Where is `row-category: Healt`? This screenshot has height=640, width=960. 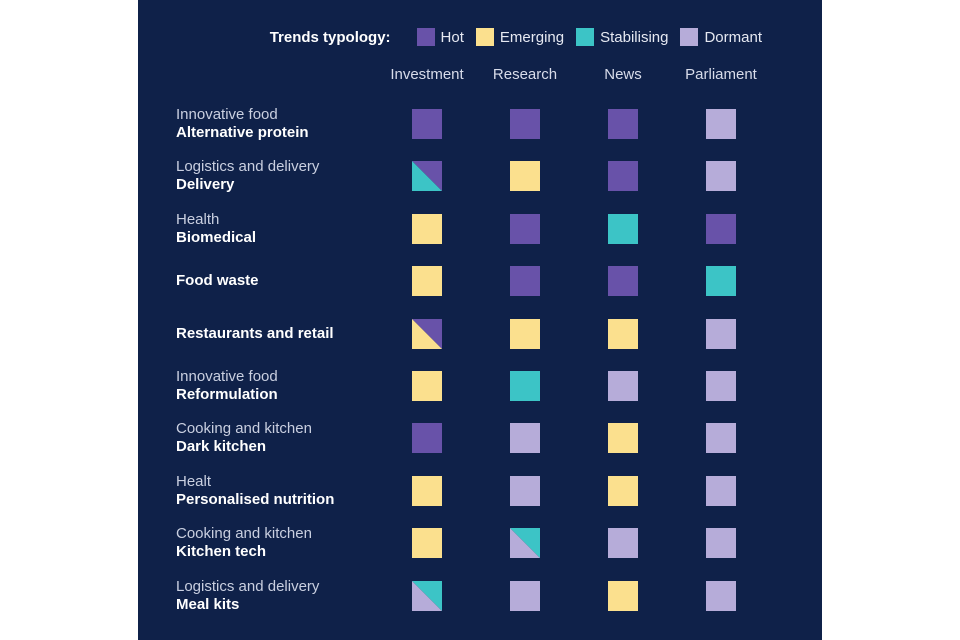
row-category: Healt is located at coordinates (194, 481).